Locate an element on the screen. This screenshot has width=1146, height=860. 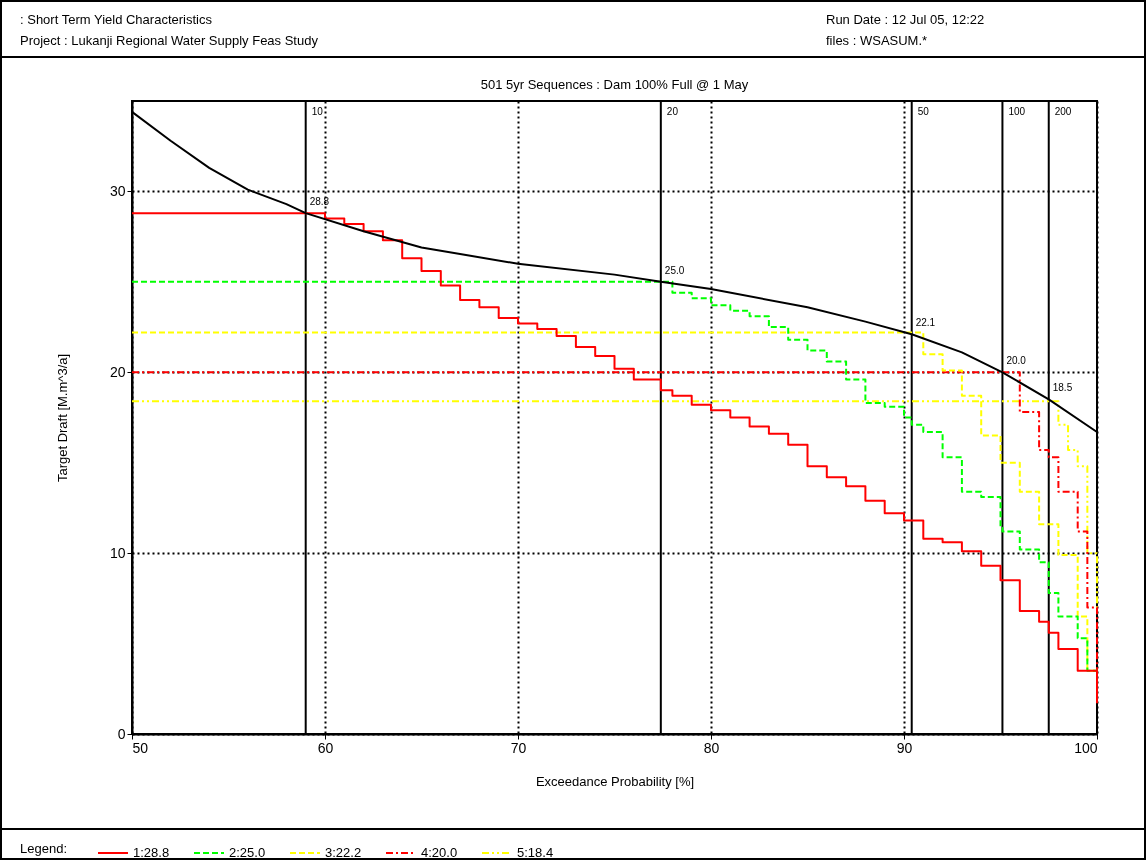
x-tick-label: 50 is located at coordinates (140, 747).